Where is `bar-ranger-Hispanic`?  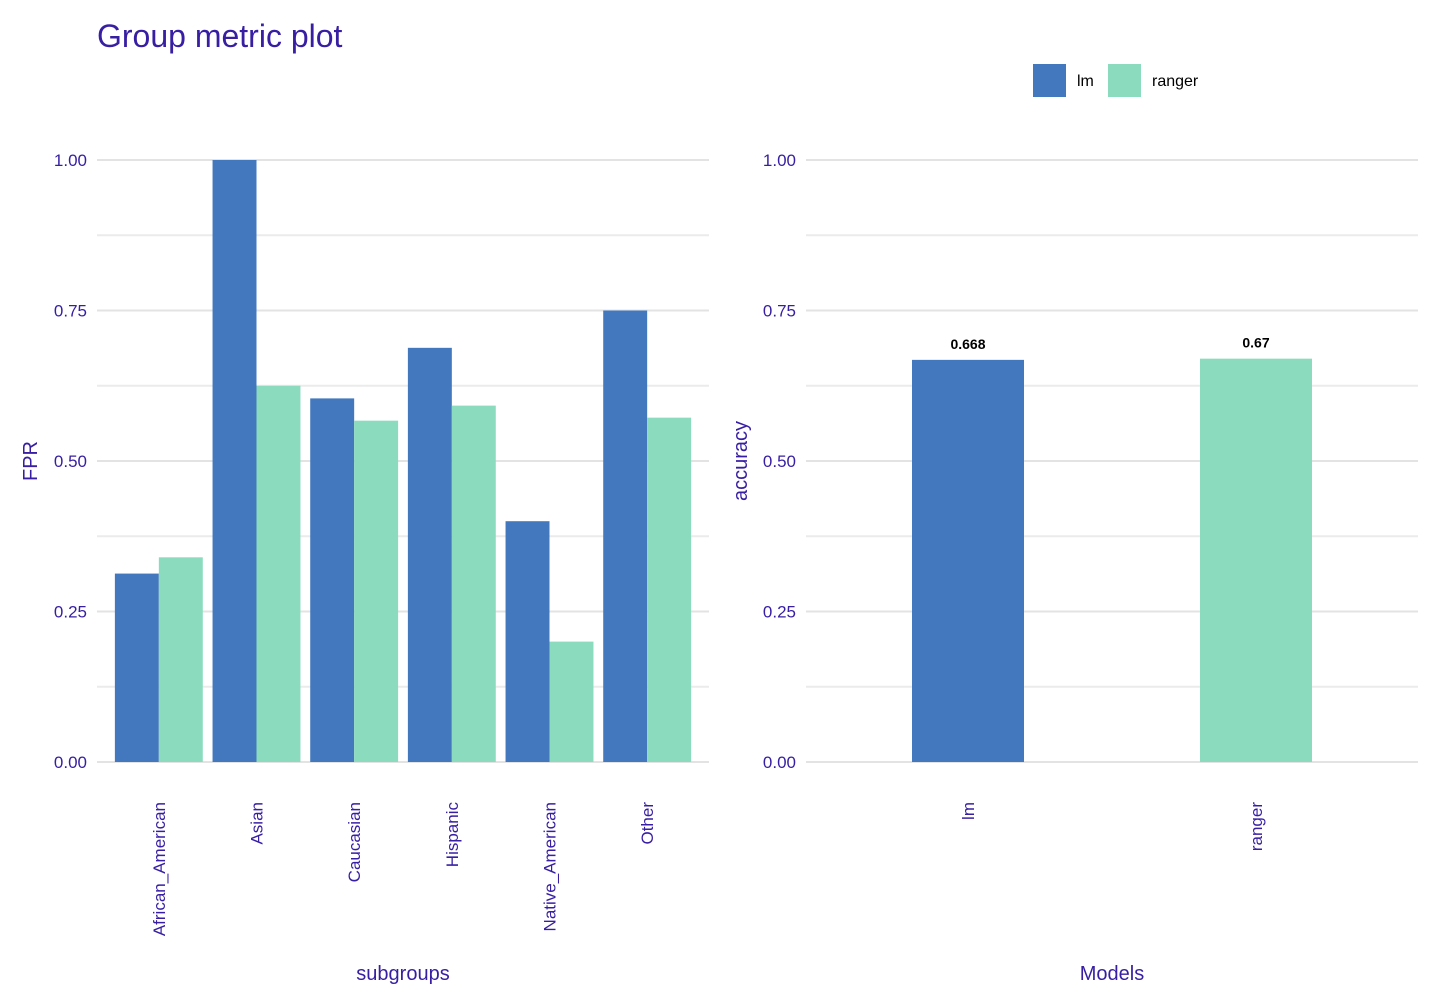 bar-ranger-Hispanic is located at coordinates (473, 583).